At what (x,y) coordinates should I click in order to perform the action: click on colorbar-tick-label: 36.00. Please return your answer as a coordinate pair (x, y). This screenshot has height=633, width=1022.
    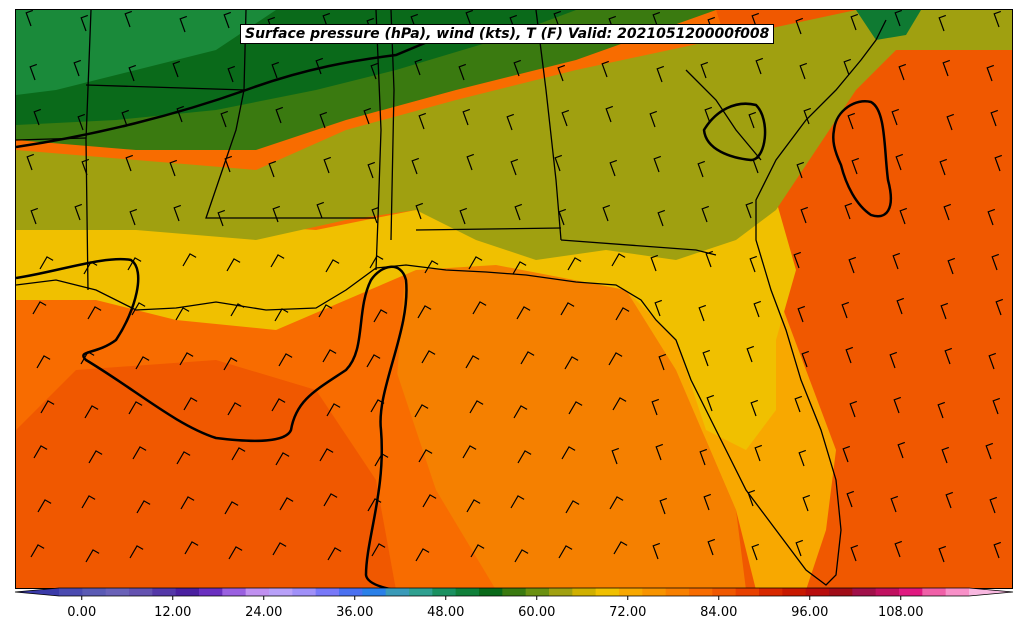
    Looking at the image, I should click on (354, 612).